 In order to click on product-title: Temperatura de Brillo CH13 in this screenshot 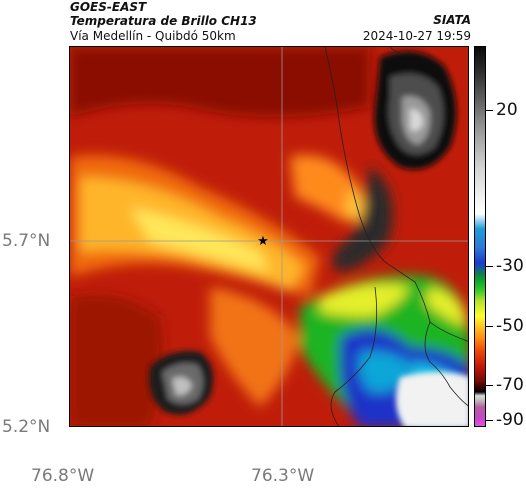, I will do `click(163, 21)`.